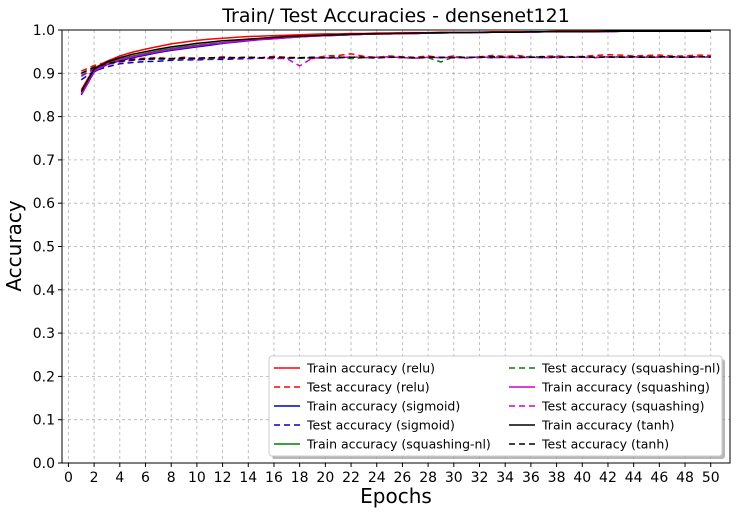 This screenshot has width=736, height=518. What do you see at coordinates (582, 478) in the screenshot?
I see `x-tick-label: 40` at bounding box center [582, 478].